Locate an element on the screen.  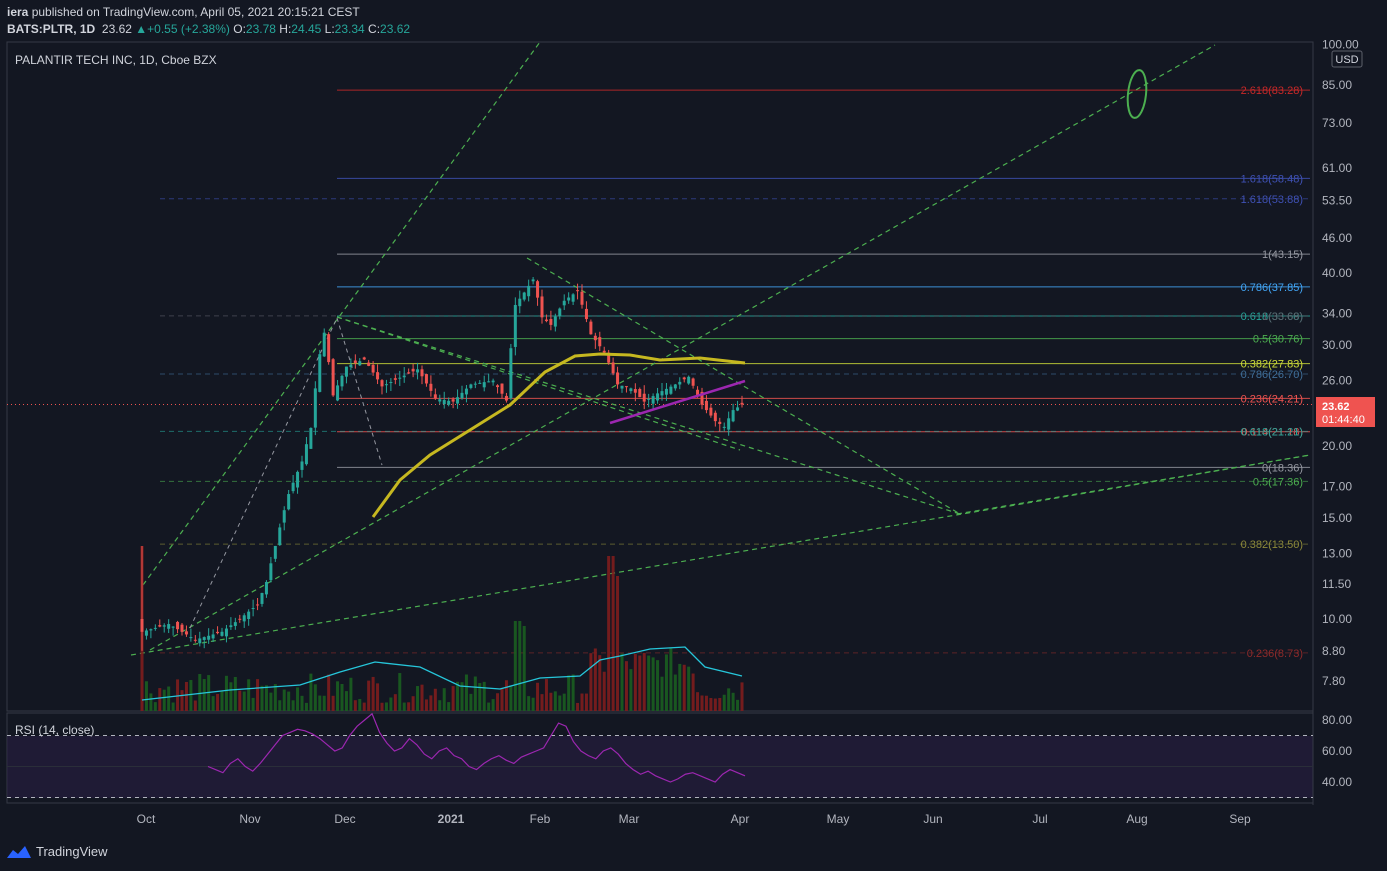
symbol-label: BATS:PLTR, 1D is located at coordinates (51, 29).